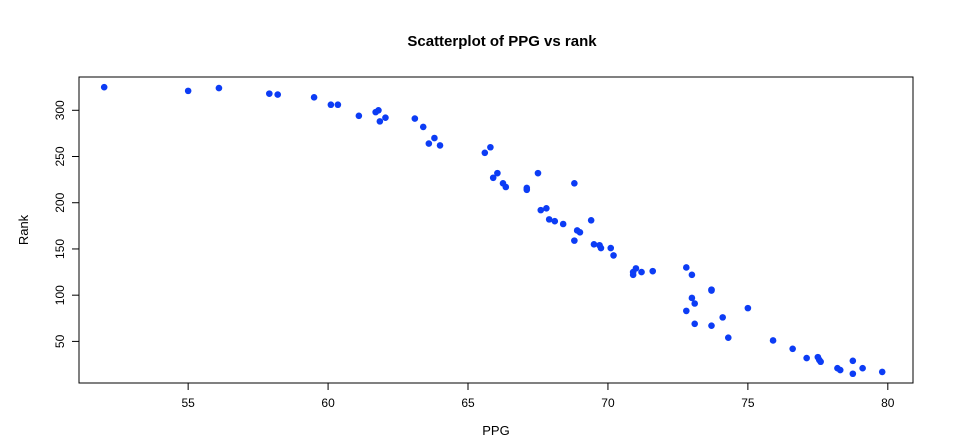  Describe the element at coordinates (188, 403) in the screenshot. I see `x-tick-label: 55` at that location.